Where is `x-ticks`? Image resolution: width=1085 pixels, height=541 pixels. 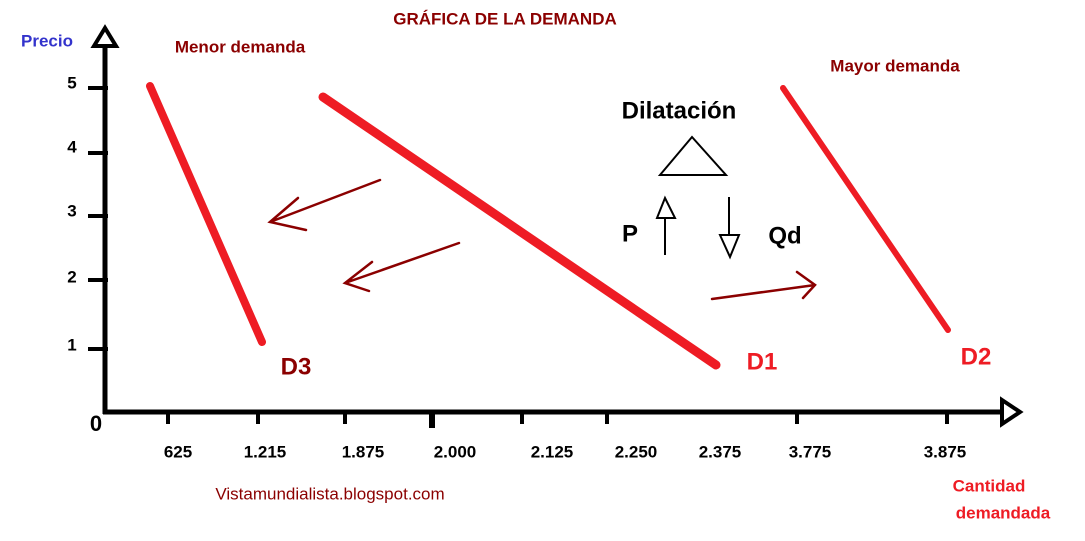 x-ticks is located at coordinates (557, 420).